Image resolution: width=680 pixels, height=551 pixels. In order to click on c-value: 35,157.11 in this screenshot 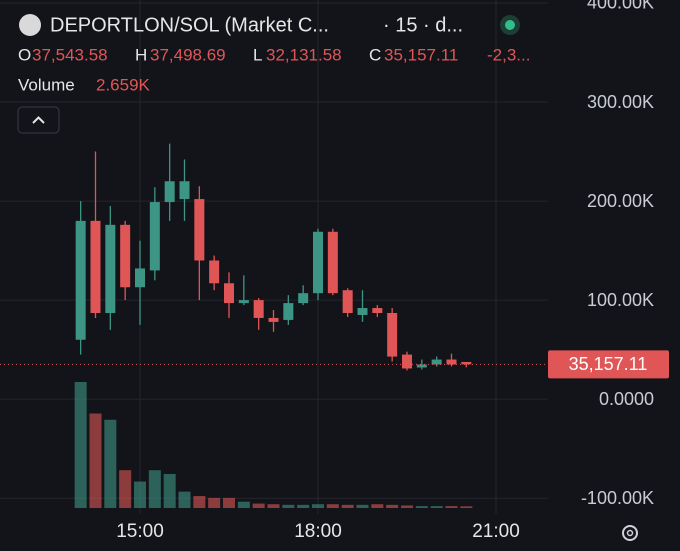, I will do `click(421, 54)`.